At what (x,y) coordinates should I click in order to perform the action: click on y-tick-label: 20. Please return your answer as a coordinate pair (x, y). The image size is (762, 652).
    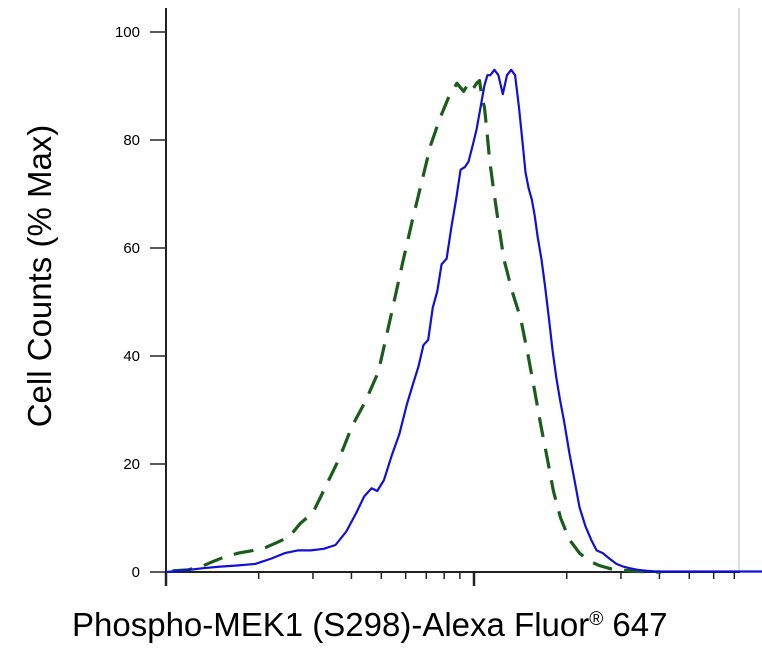
    Looking at the image, I should click on (131, 464).